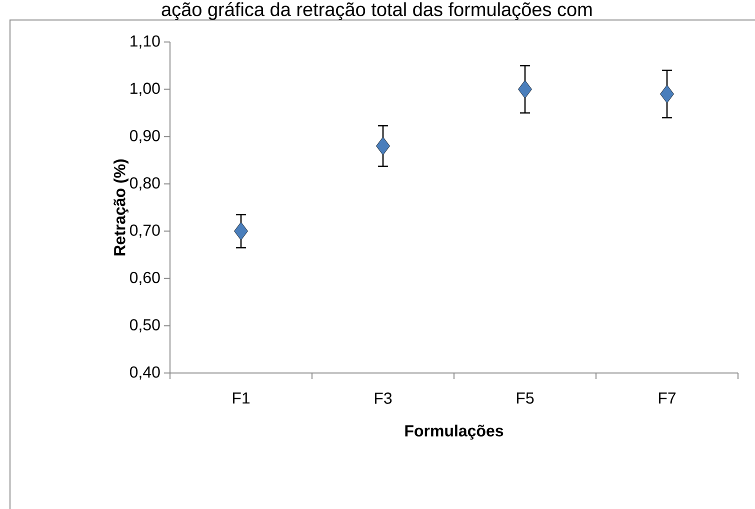 The image size is (755, 509). I want to click on x-axis-title: Formulações, so click(454, 432).